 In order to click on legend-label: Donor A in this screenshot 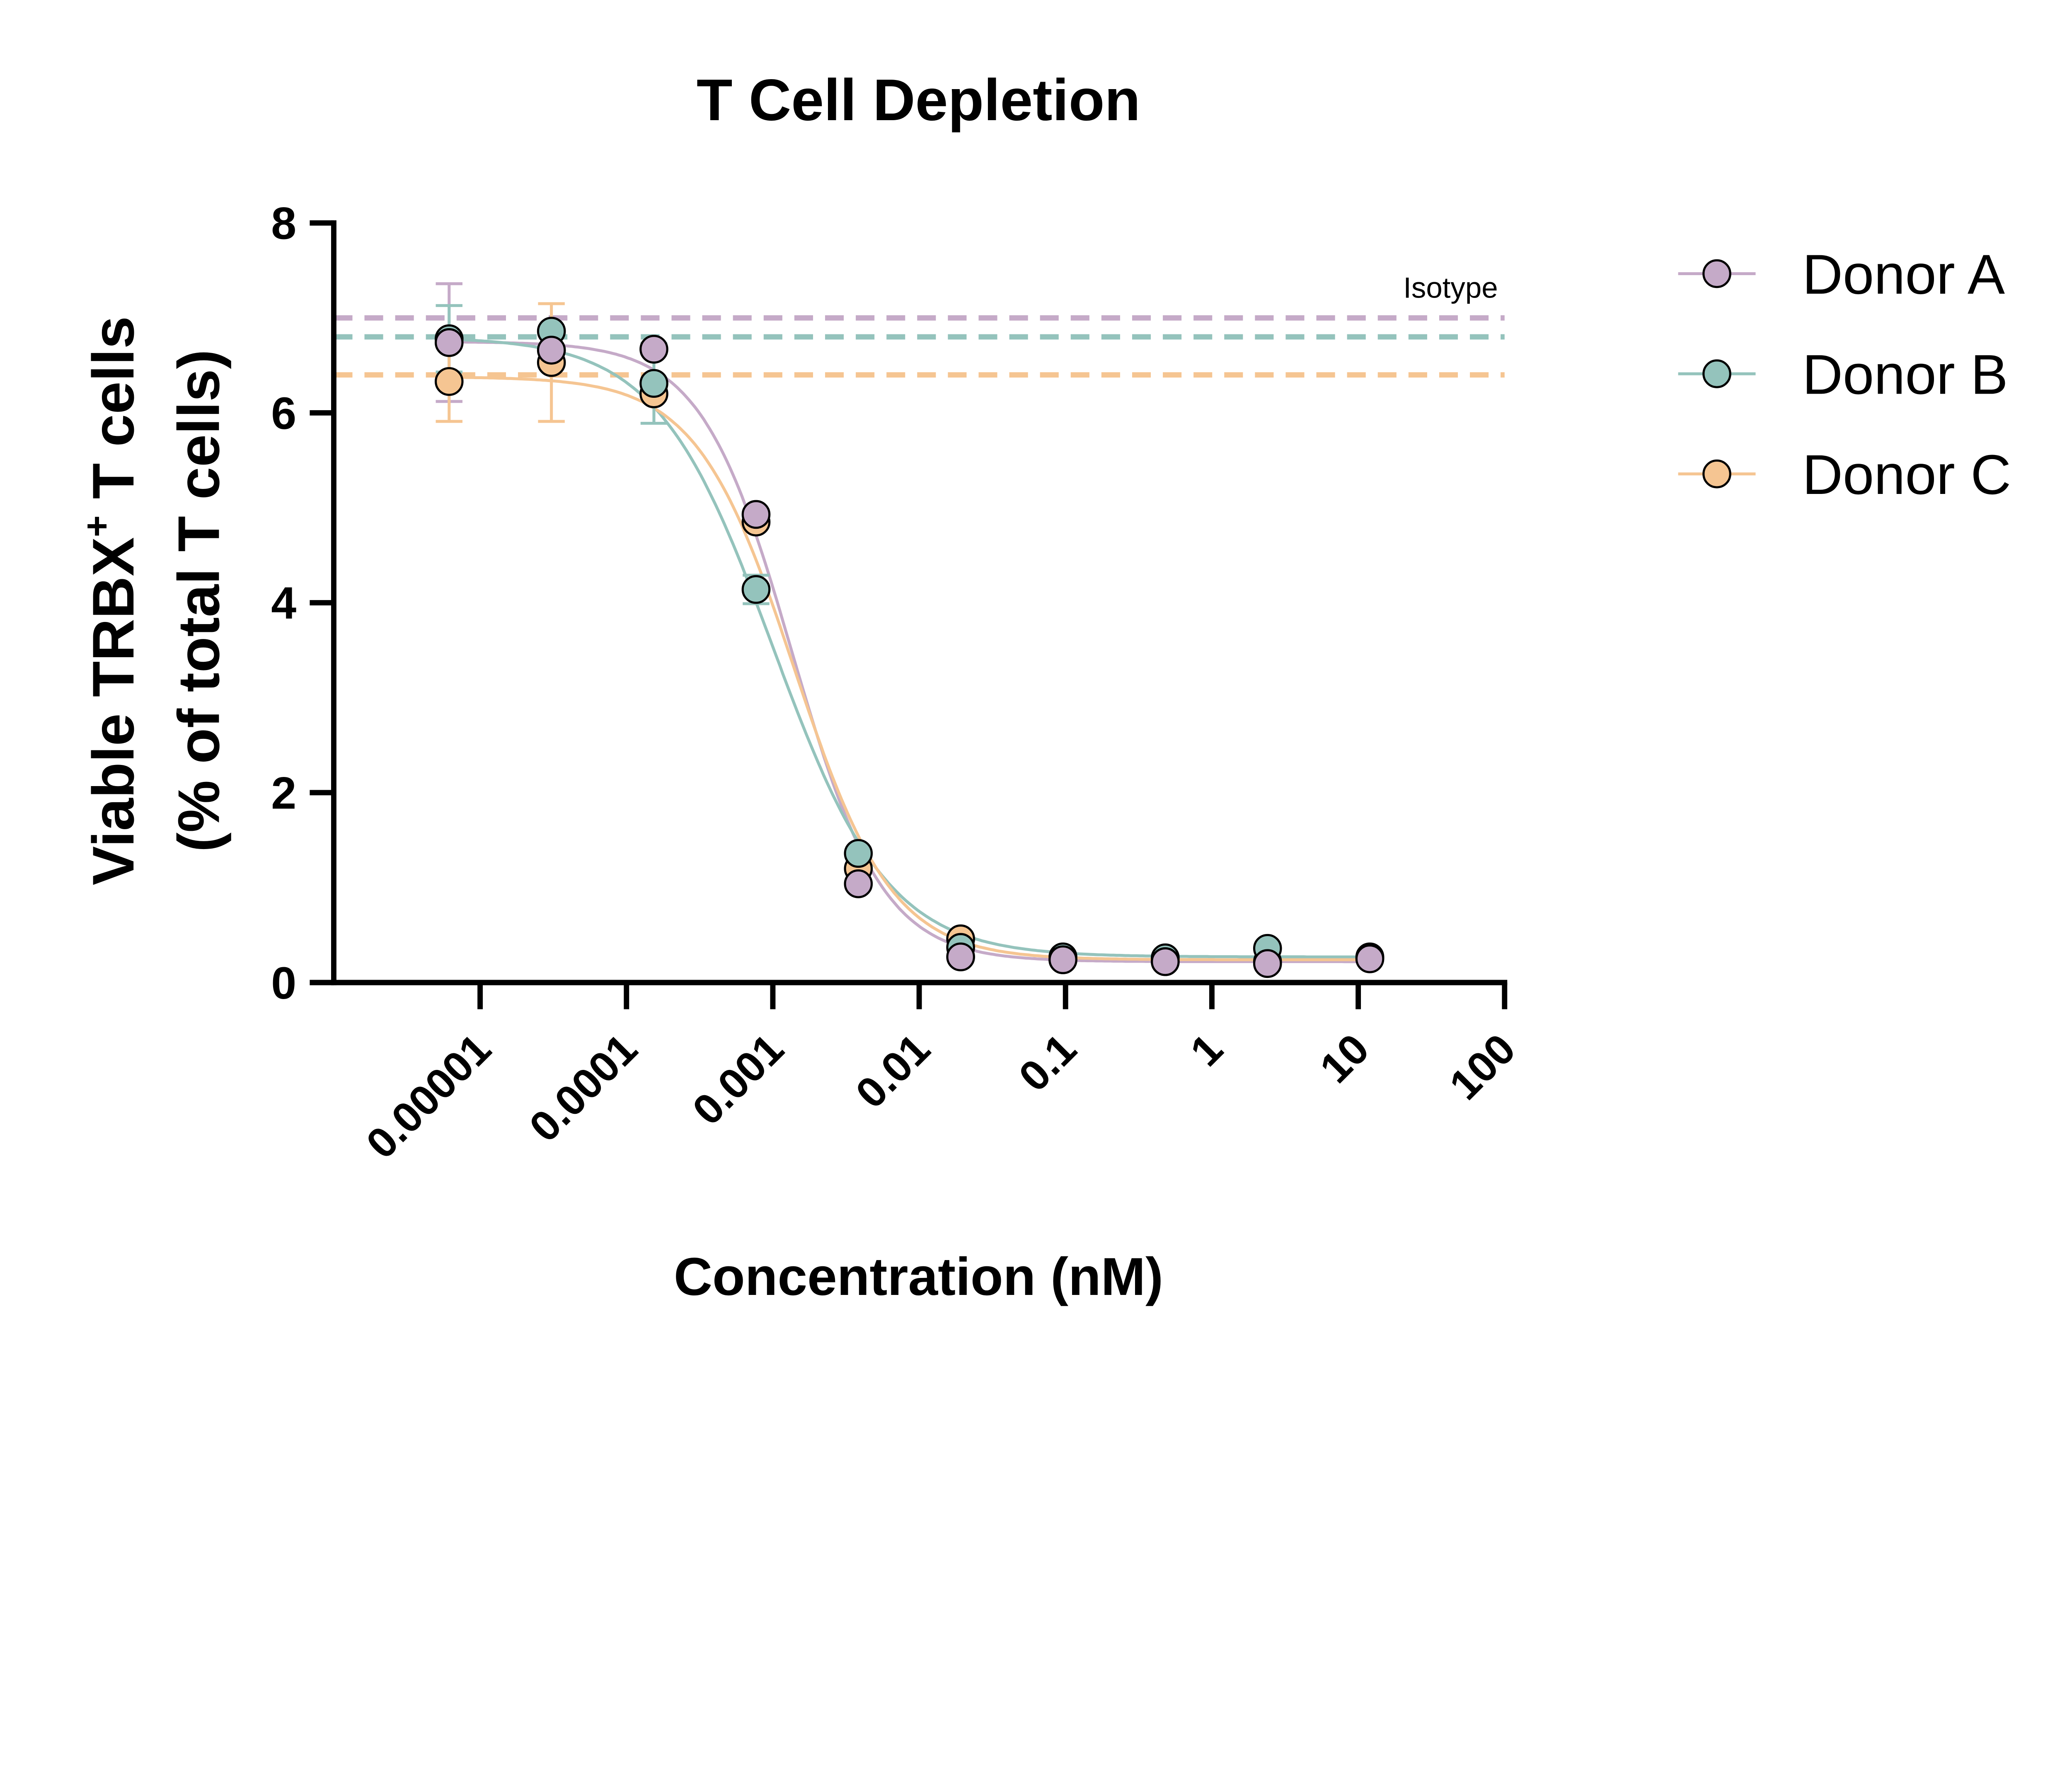, I will do `click(1903, 274)`.